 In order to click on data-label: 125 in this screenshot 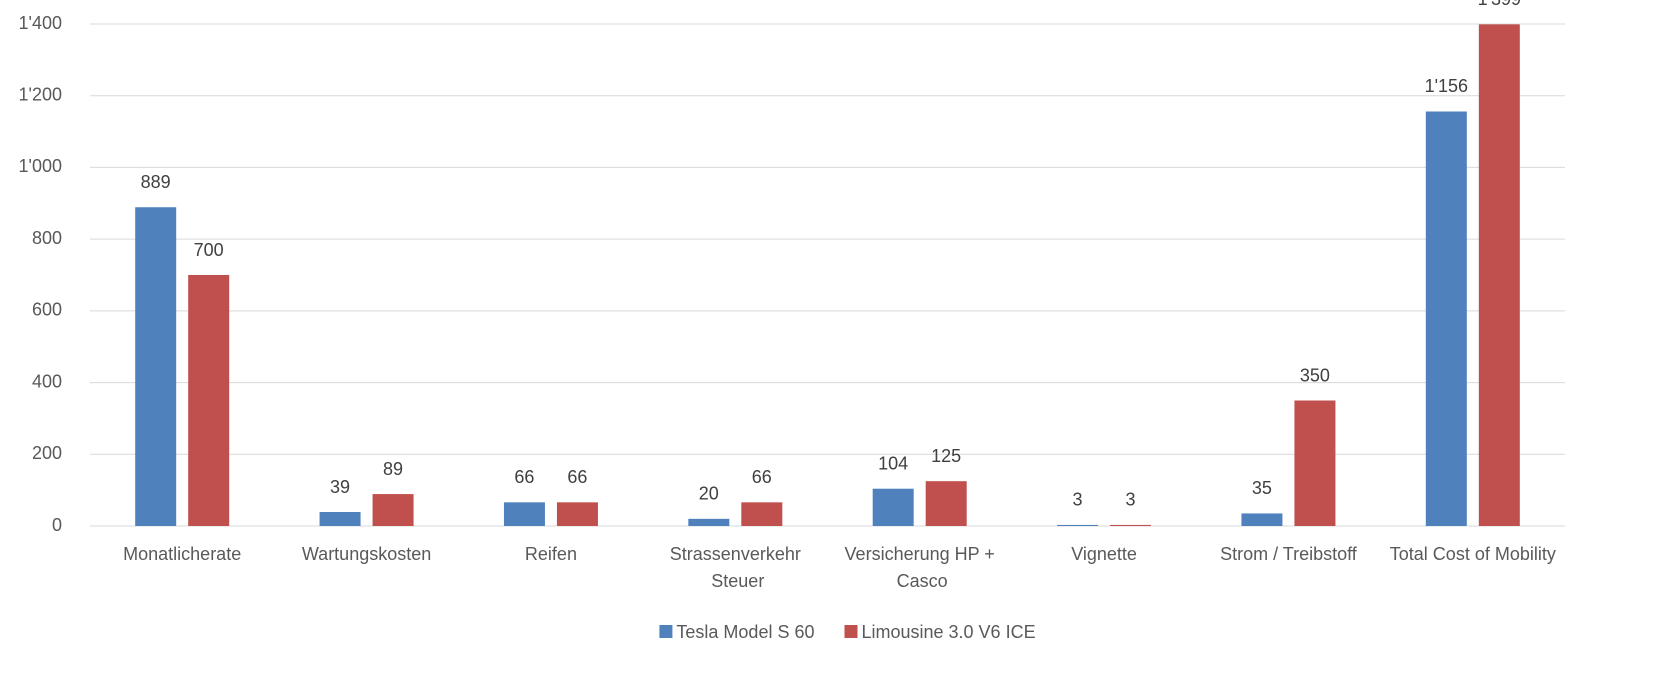, I will do `click(946, 456)`.